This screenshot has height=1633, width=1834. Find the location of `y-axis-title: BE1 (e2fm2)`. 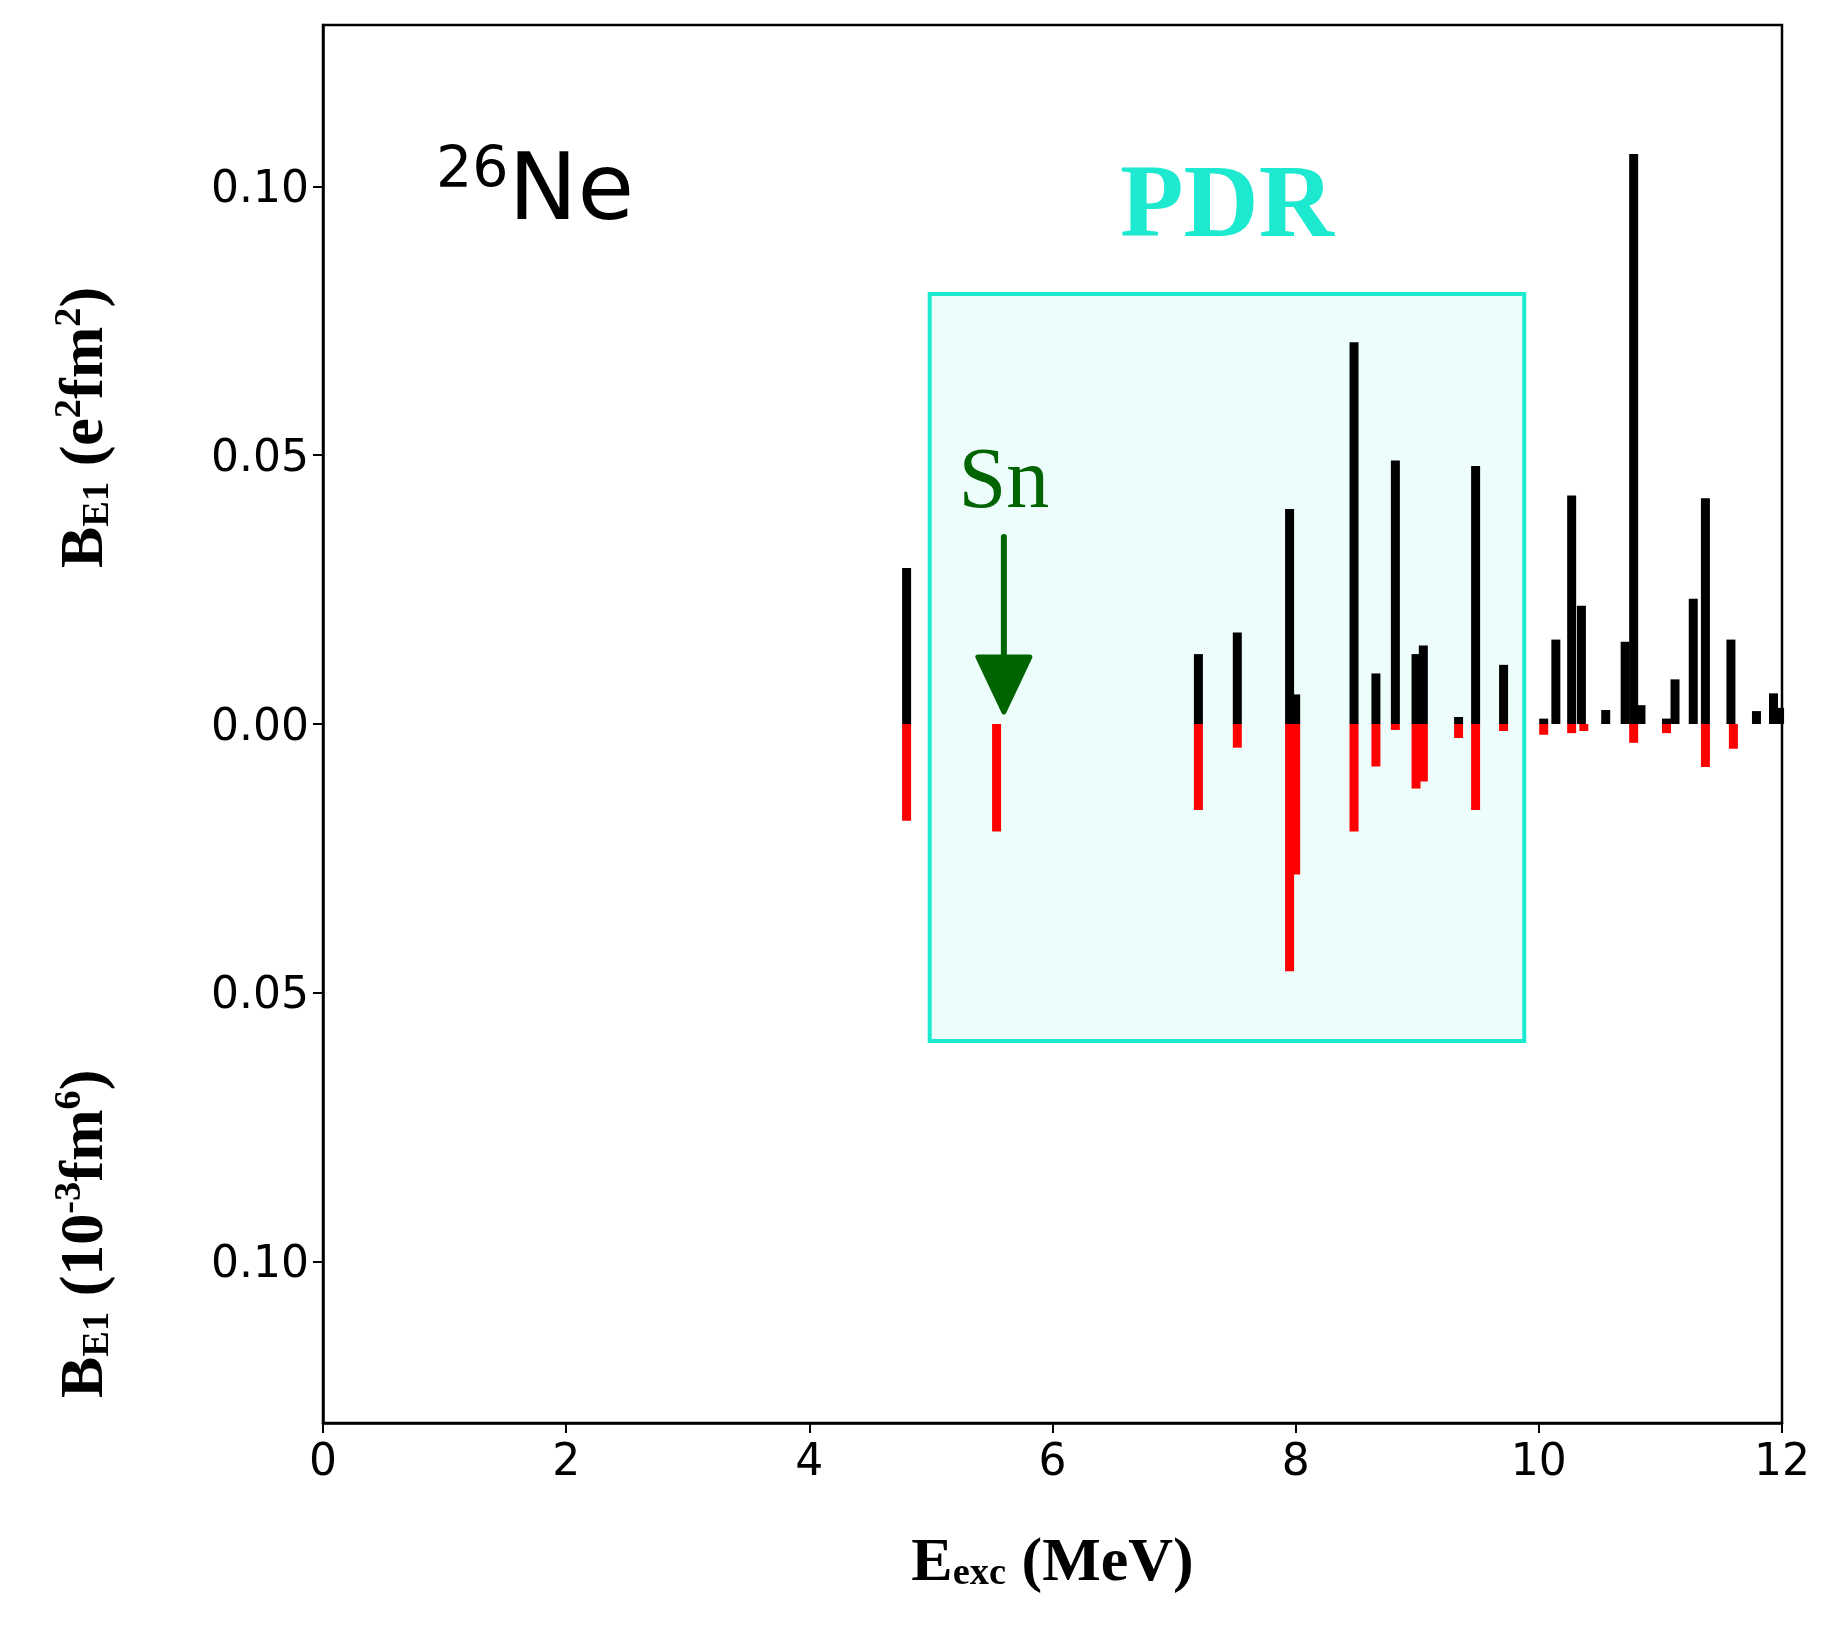

y-axis-title: BE1 (e2fm2) is located at coordinates (81, 427).